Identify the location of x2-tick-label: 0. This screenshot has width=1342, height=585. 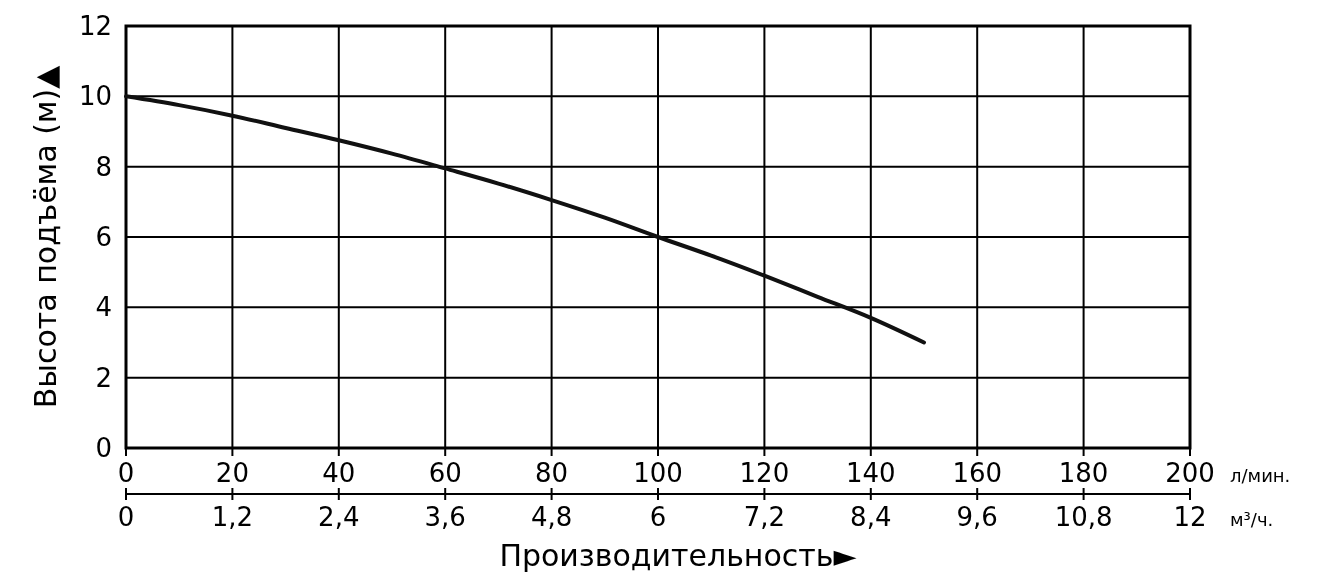
(126, 517).